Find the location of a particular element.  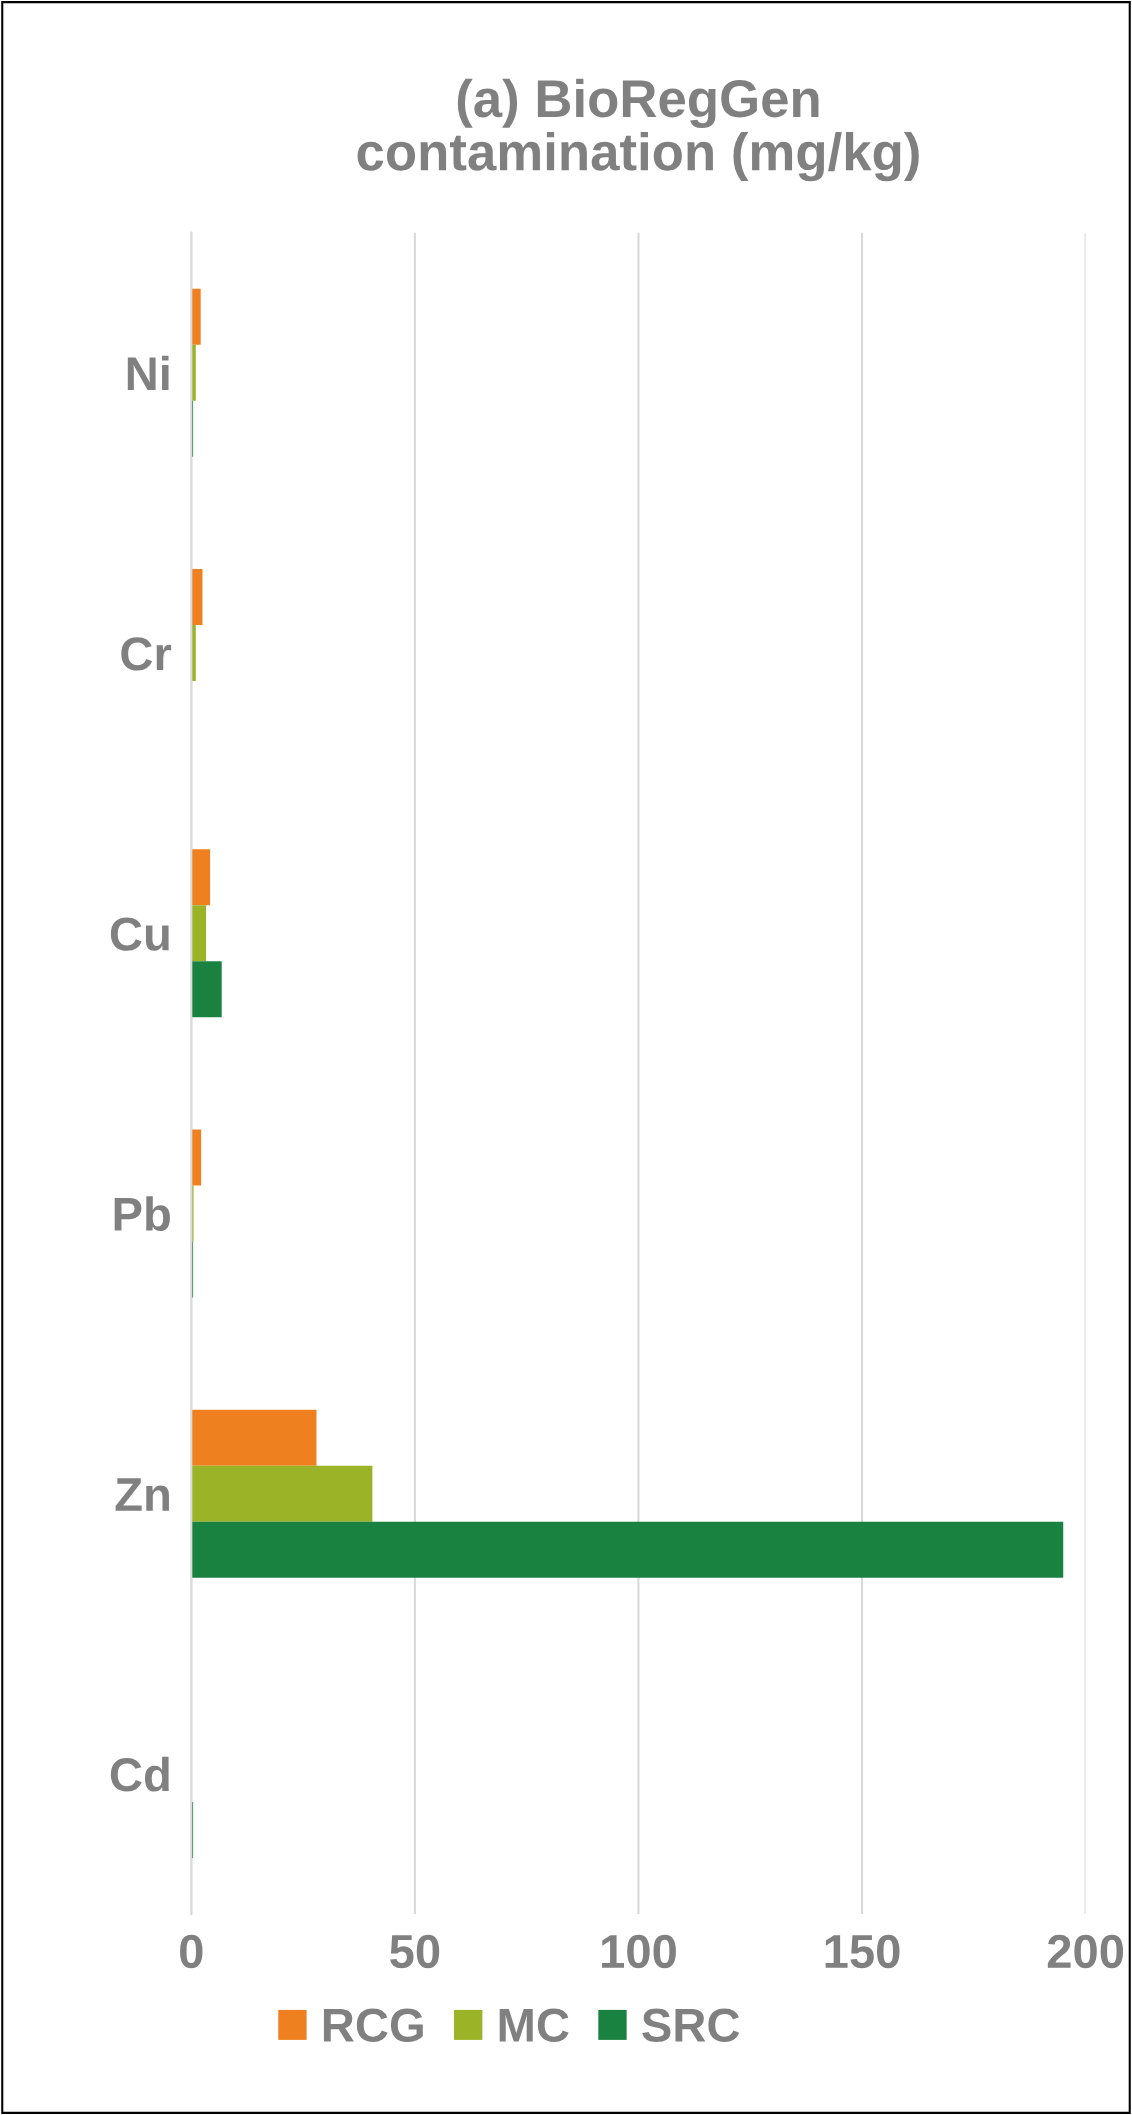

y-tick-label: Cr is located at coordinates (146, 654).